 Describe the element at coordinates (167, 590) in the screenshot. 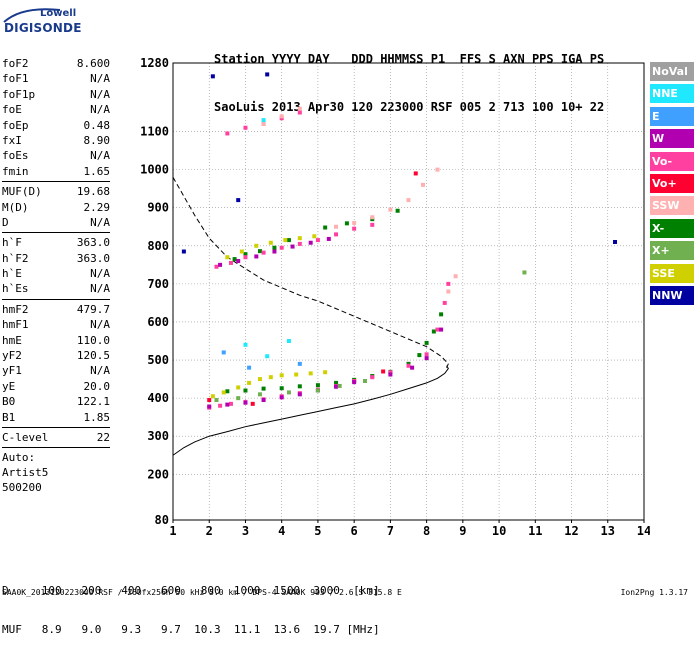

I see `distance-value: 600` at that location.